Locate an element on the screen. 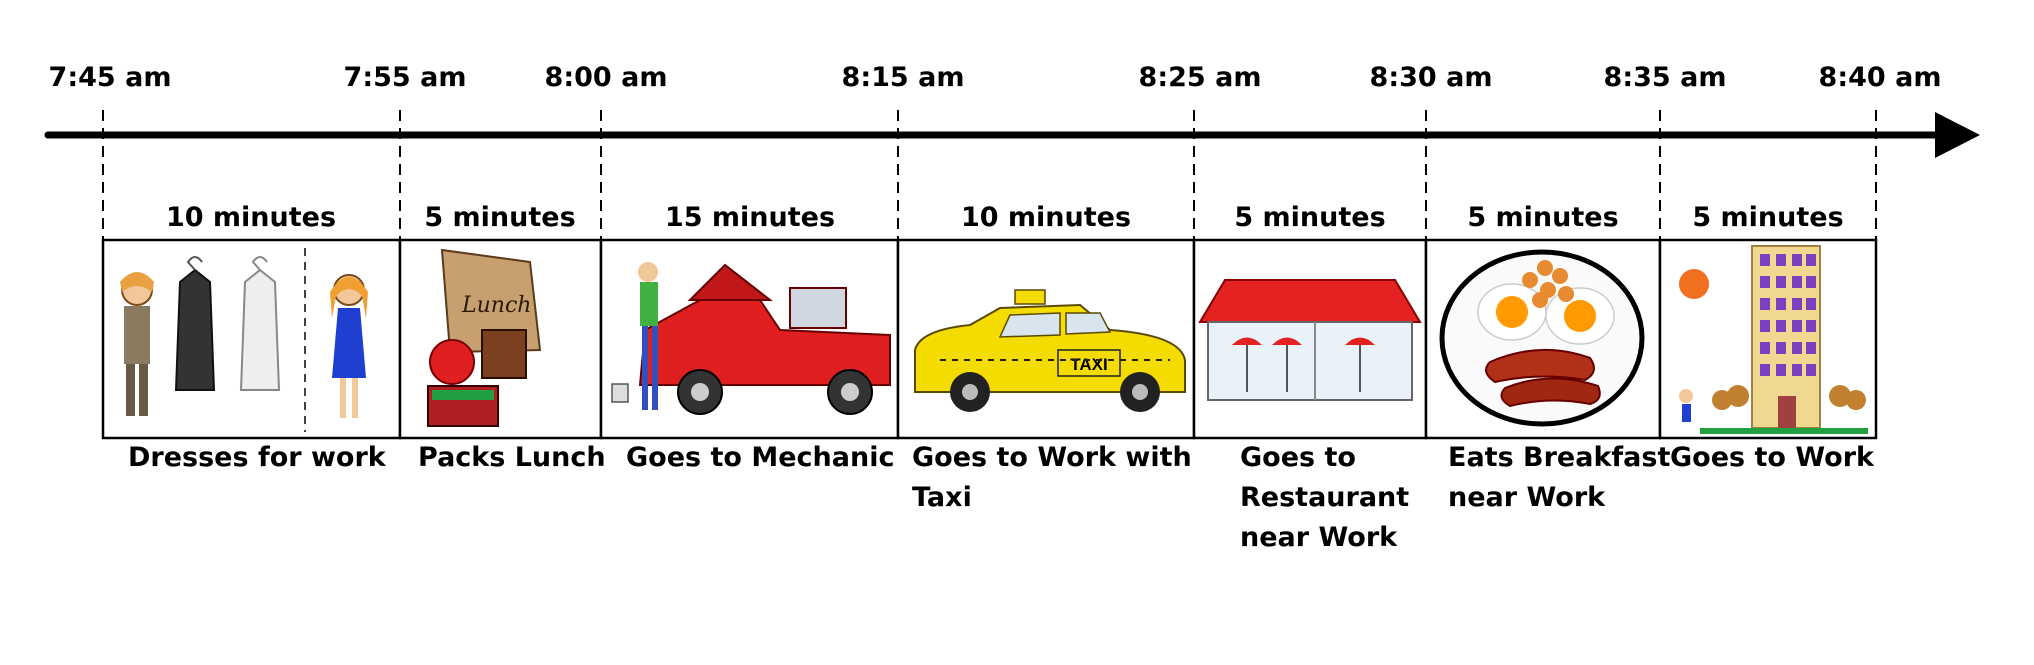 The height and width of the screenshot is (665, 2034). duration-label-1: 10 minutes is located at coordinates (251, 217).